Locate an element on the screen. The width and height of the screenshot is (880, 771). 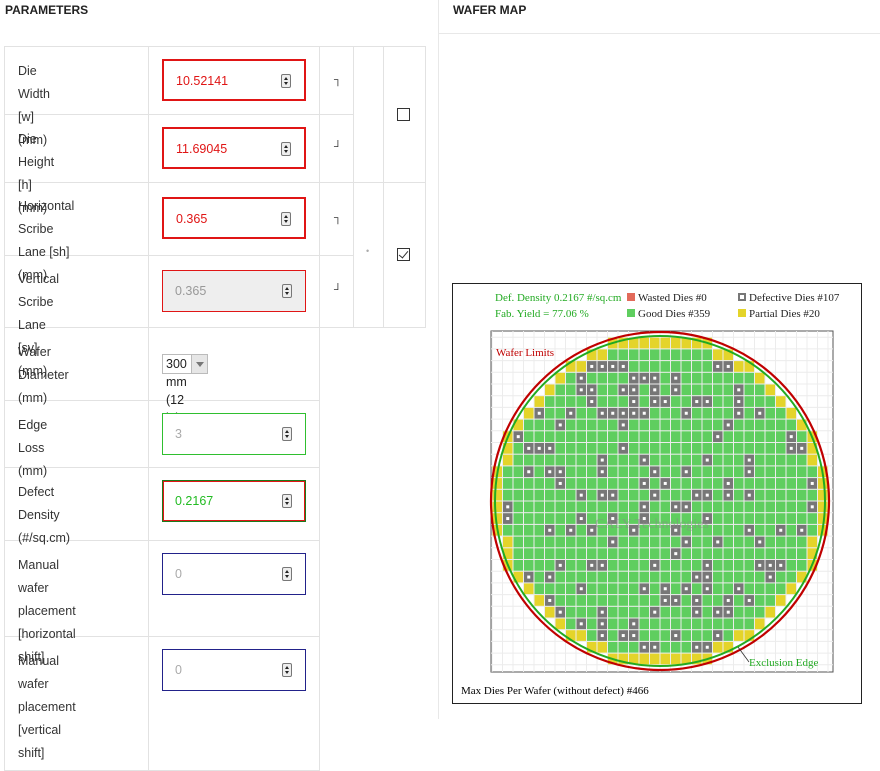
column-divider is located at coordinates (438, 359).